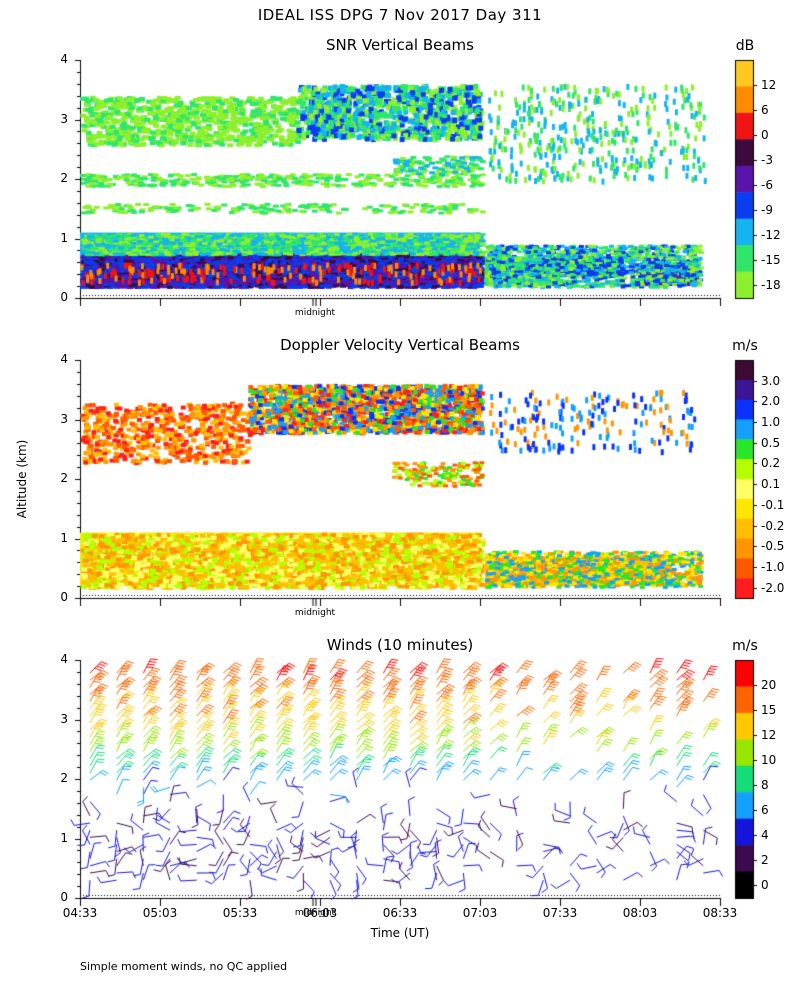 This screenshot has height=1000, width=800. What do you see at coordinates (765, 785) in the screenshot?
I see `colorbar-tick-label: 8` at bounding box center [765, 785].